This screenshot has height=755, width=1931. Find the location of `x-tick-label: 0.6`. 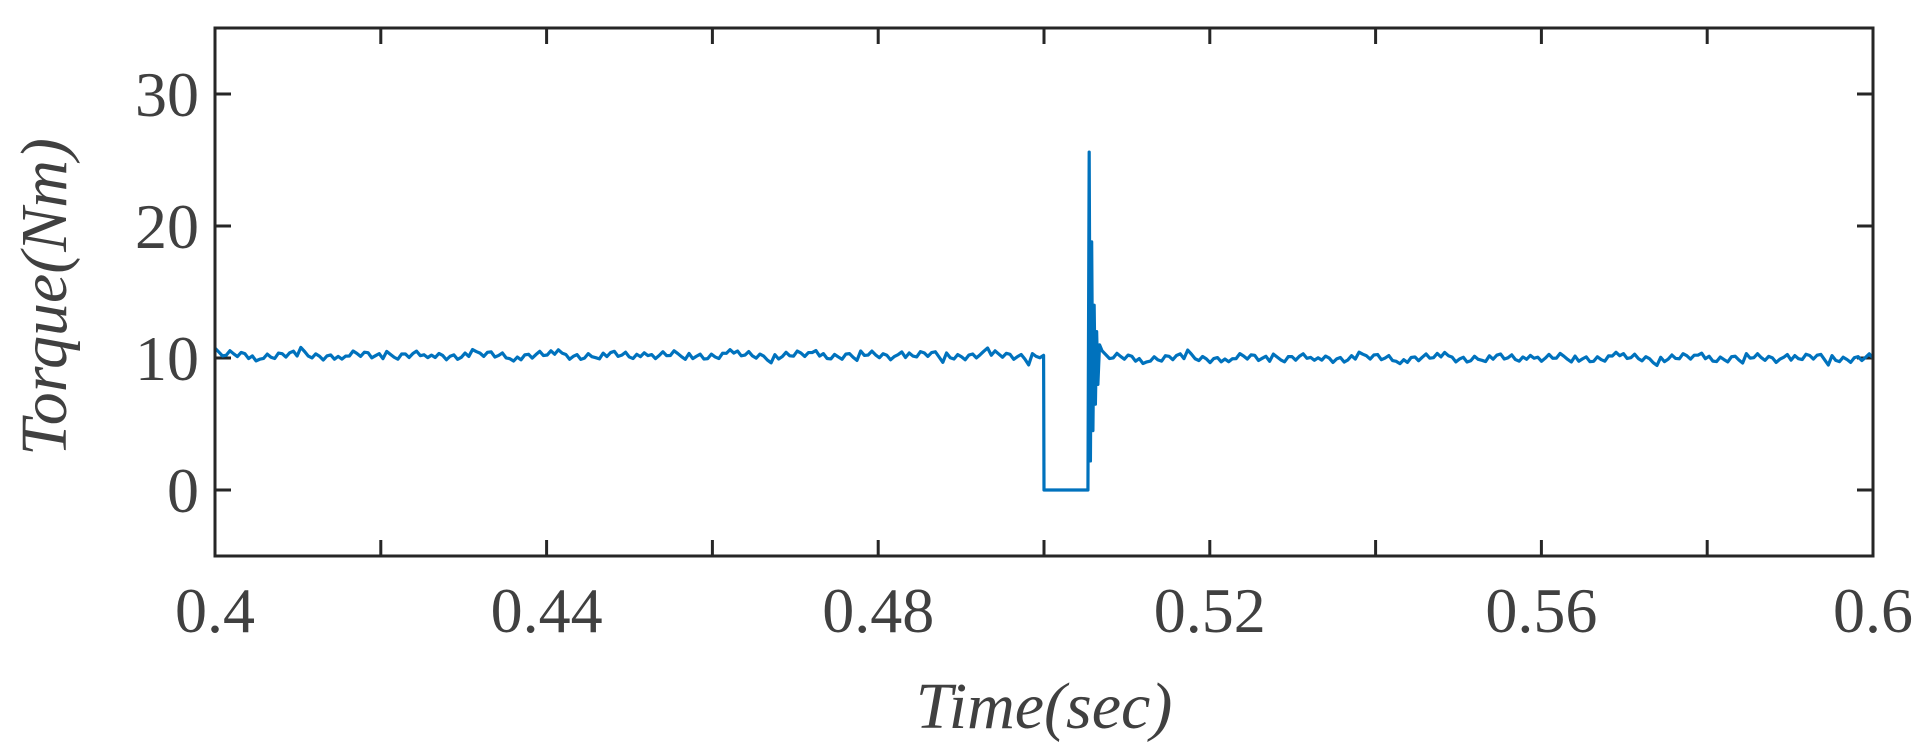

x-tick-label: 0.6 is located at coordinates (1873, 610).